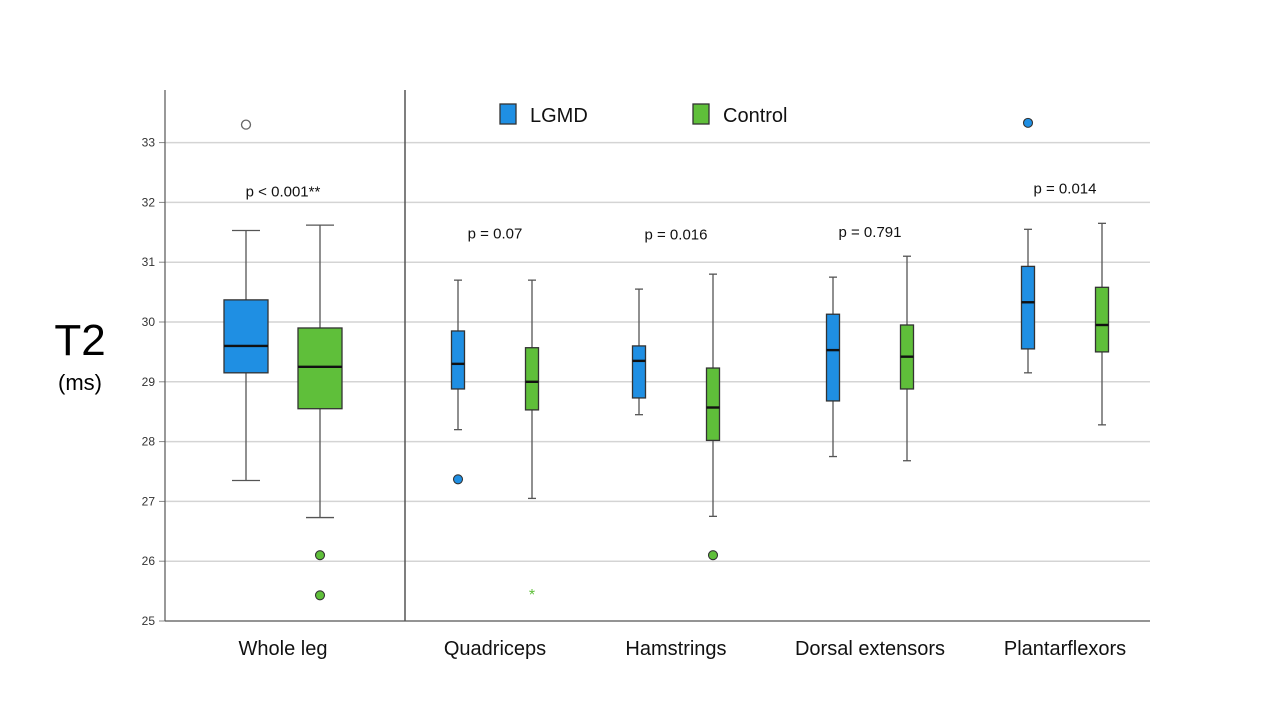  Describe the element at coordinates (701, 114) in the screenshot. I see `legend-swatch-control` at that location.